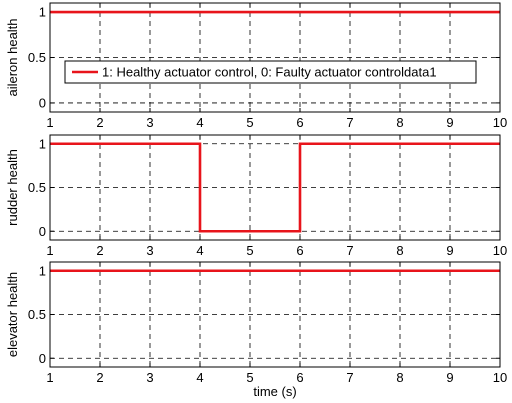  What do you see at coordinates (12, 57) in the screenshot?
I see `y-axis-label: aileron health` at bounding box center [12, 57].